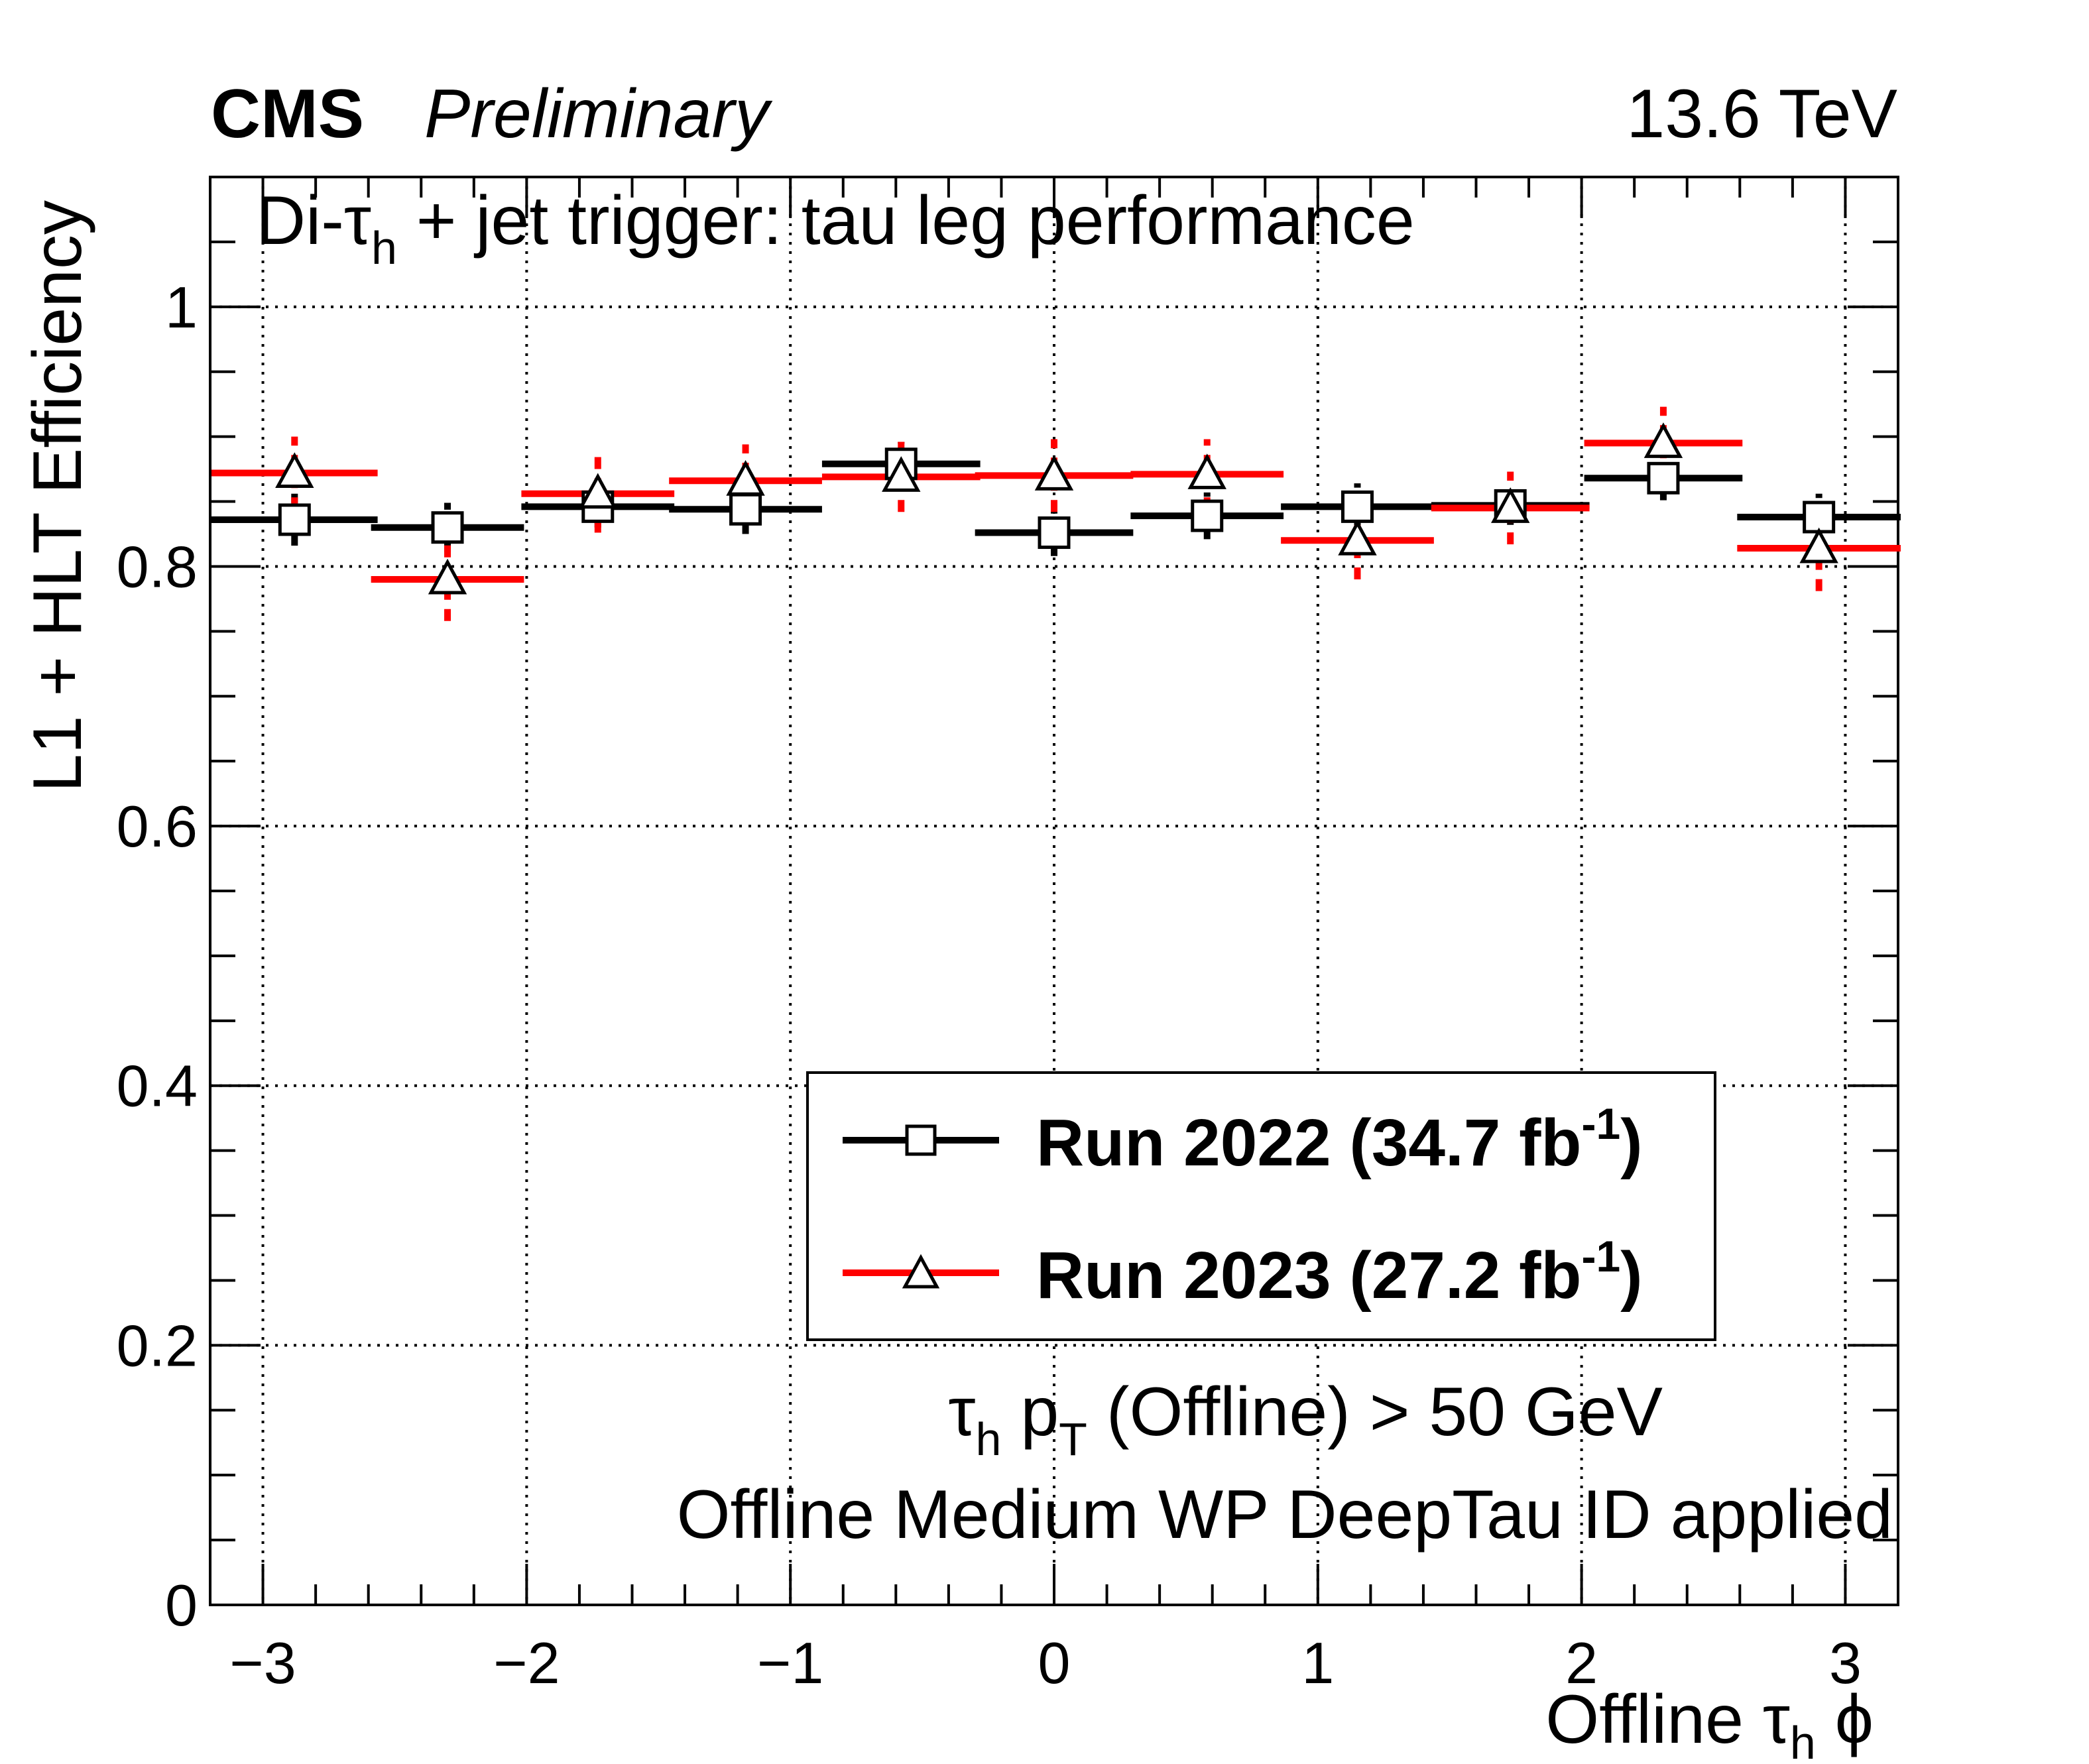  What do you see at coordinates (989, 1439) in the screenshot?
I see `annotation-pt-tau-sub: h` at bounding box center [989, 1439].